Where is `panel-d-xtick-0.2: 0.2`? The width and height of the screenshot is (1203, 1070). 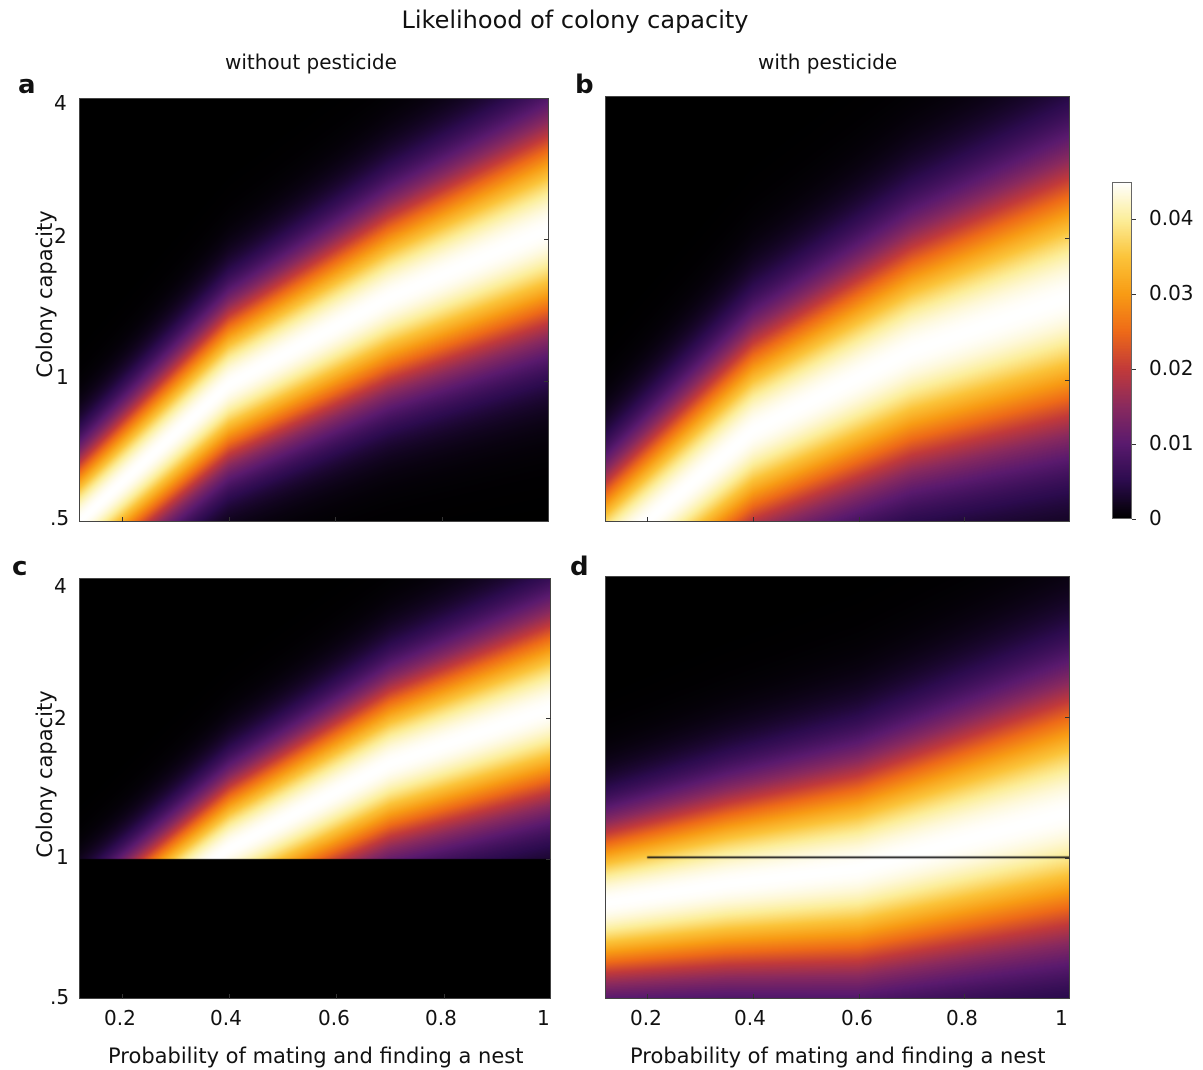 panel-d-xtick-0.2: 0.2 is located at coordinates (646, 1018).